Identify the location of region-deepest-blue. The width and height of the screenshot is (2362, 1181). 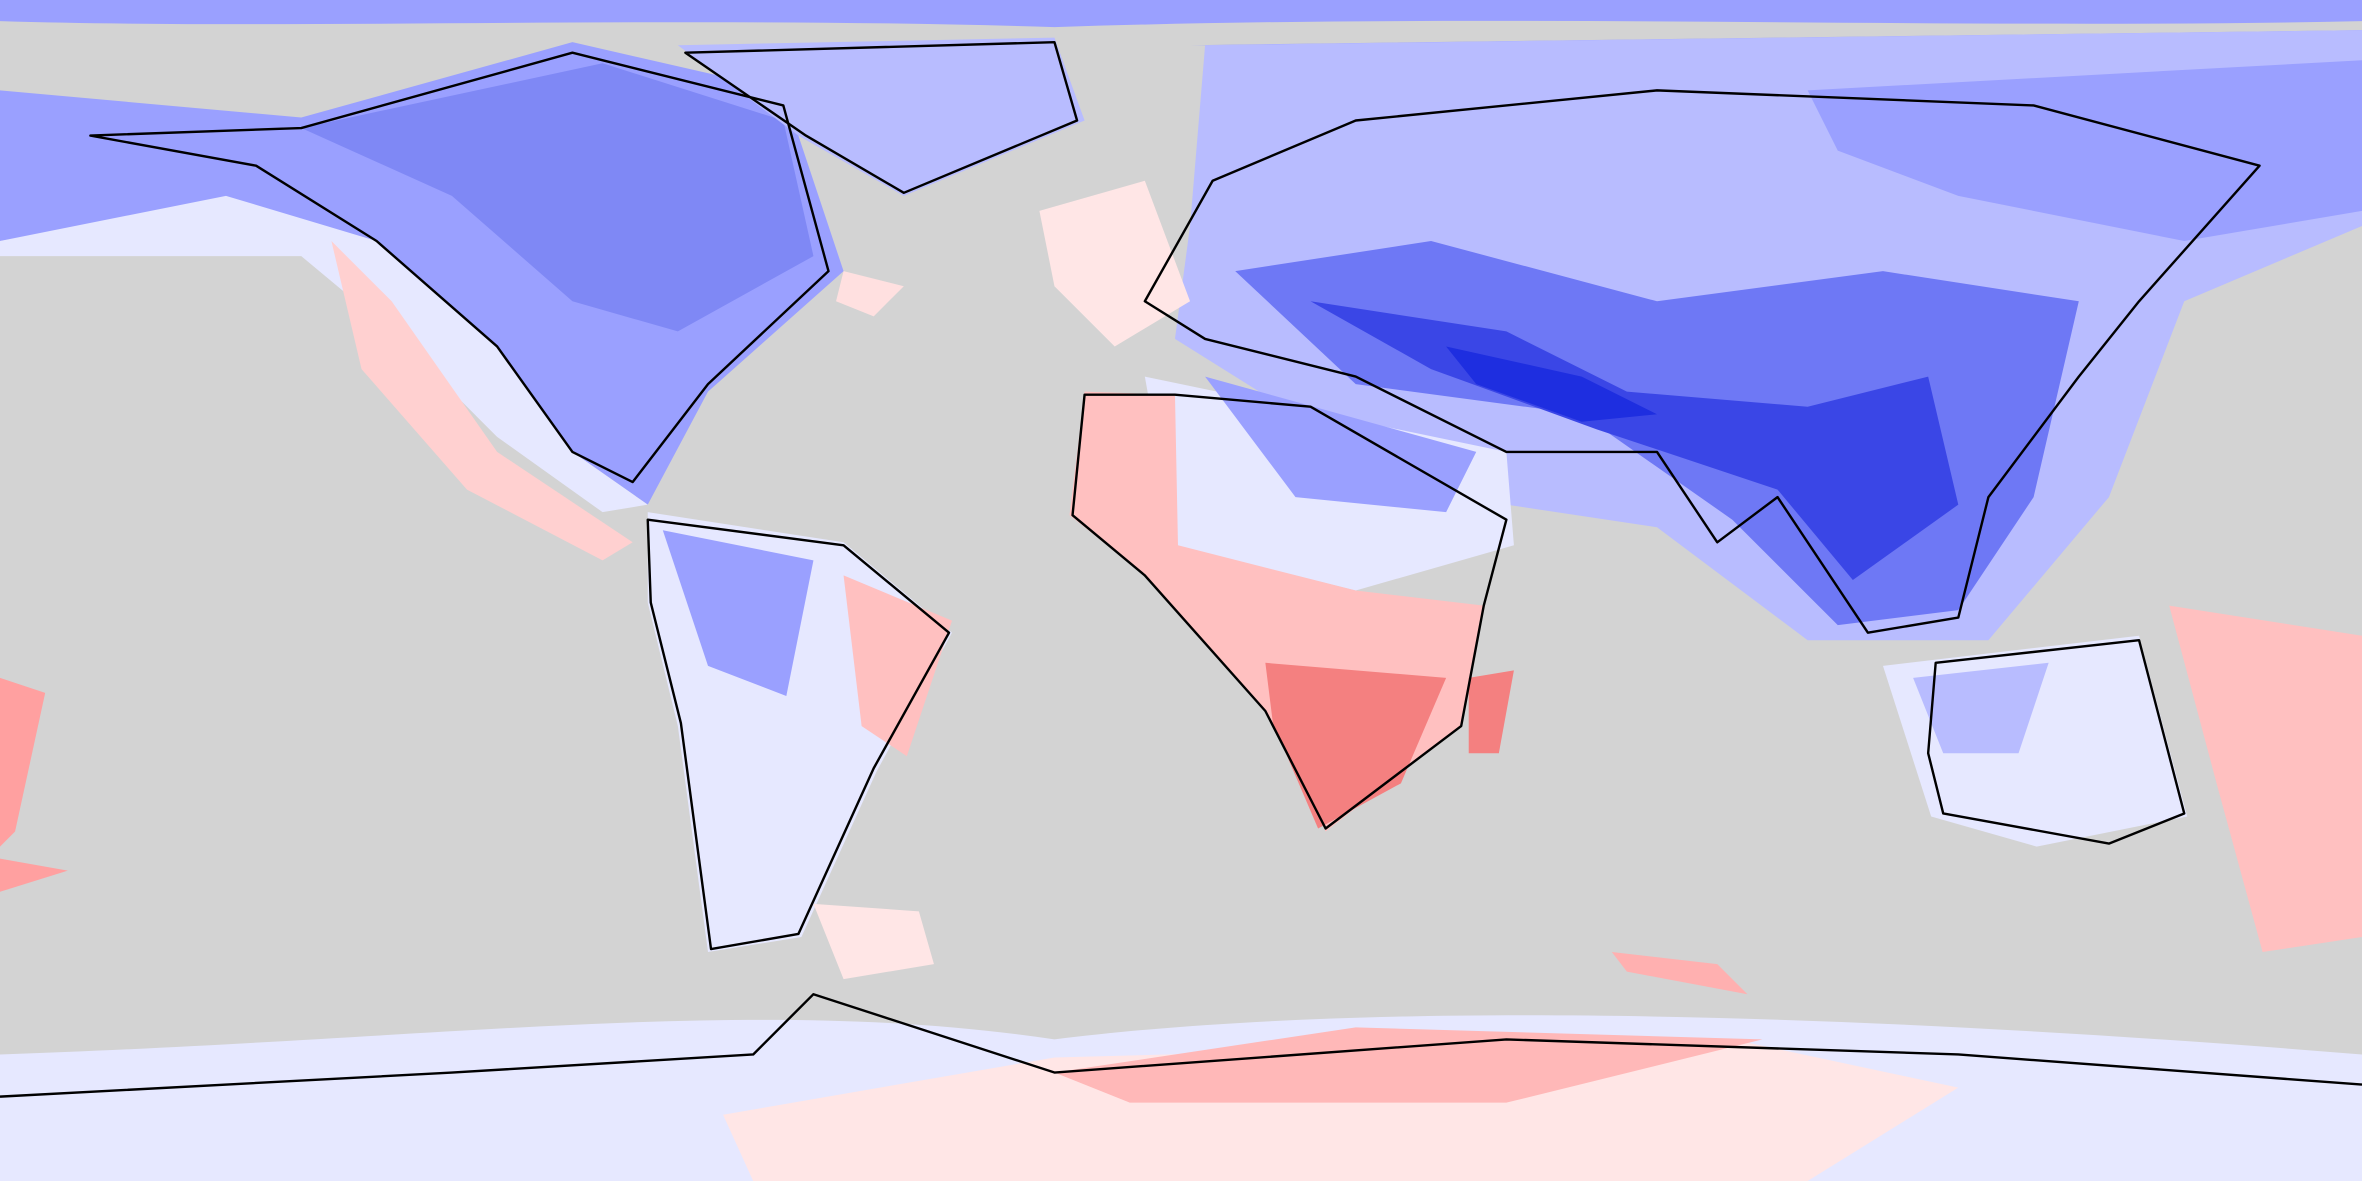
(1552, 384).